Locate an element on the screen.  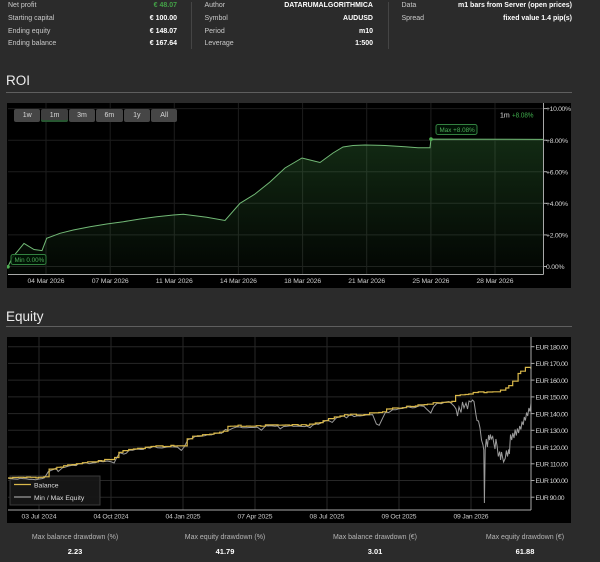
svg-text: +6.00% is located at coordinates (557, 172).